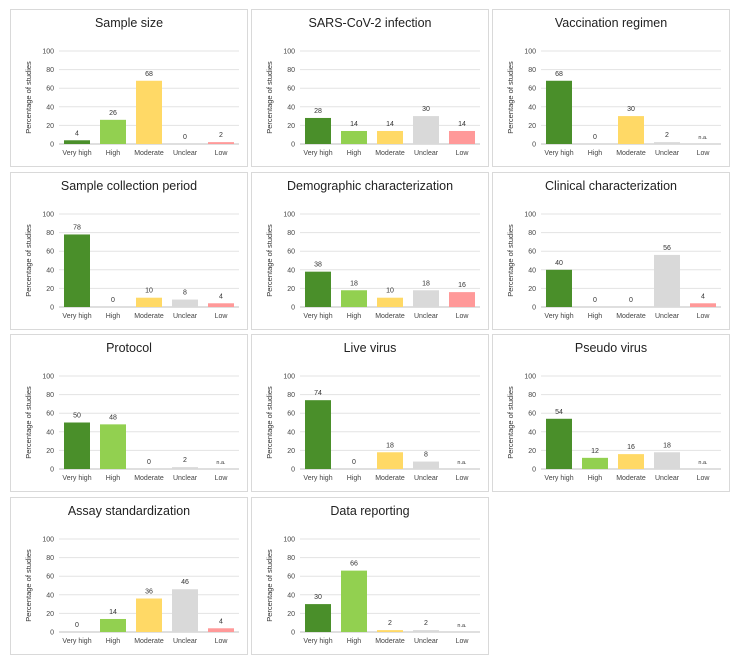 This screenshot has width=737, height=666. Describe the element at coordinates (631, 109) in the screenshot. I see `data-label: 30` at that location.